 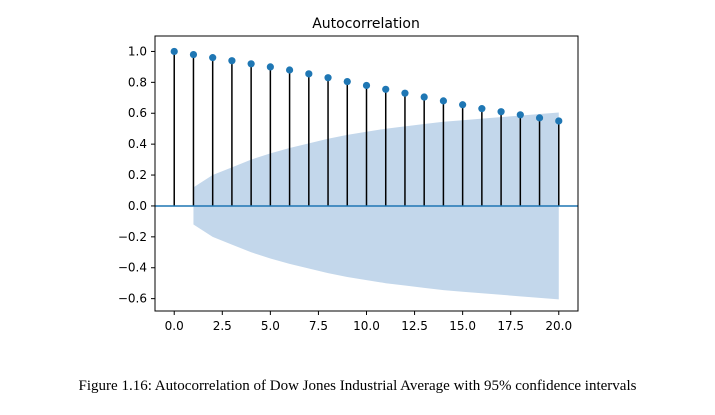 What do you see at coordinates (174, 326) in the screenshot?
I see `x-tick-label: 0.0` at bounding box center [174, 326].